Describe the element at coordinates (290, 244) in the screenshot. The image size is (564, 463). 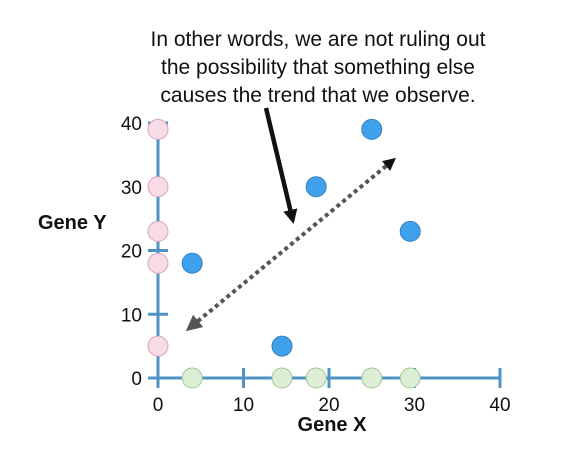
I see `trend-double-arrow` at that location.